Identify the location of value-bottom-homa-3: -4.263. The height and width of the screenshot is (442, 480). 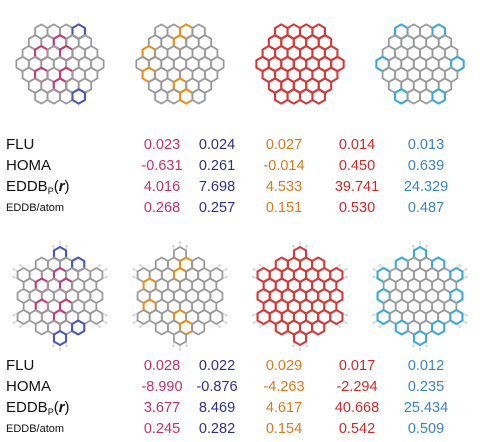
(284, 387).